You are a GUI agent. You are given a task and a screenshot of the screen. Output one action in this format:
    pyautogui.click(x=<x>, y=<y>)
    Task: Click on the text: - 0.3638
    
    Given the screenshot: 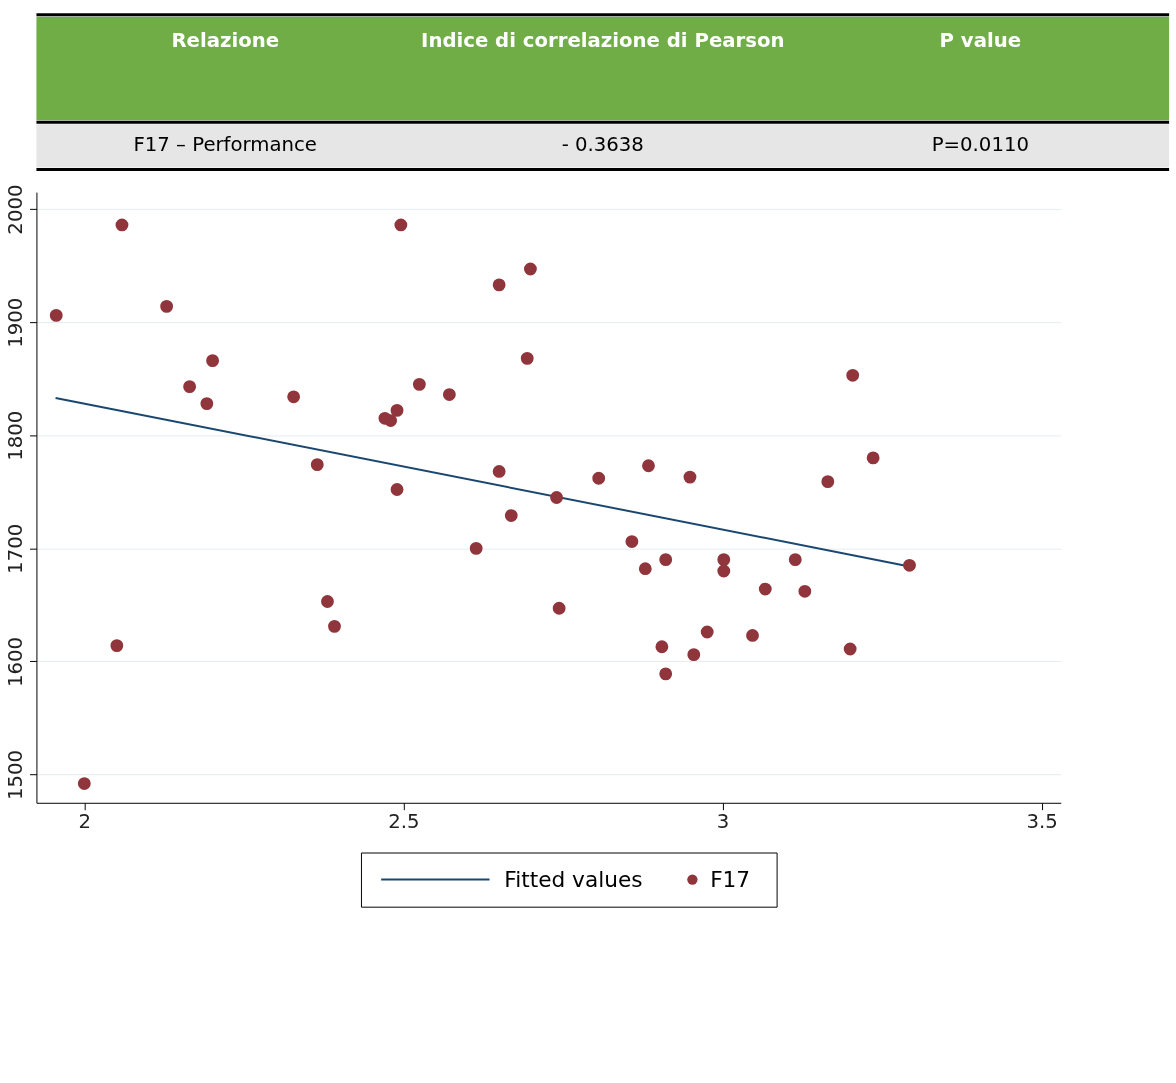 What is the action you would take?
    pyautogui.click(x=602, y=144)
    